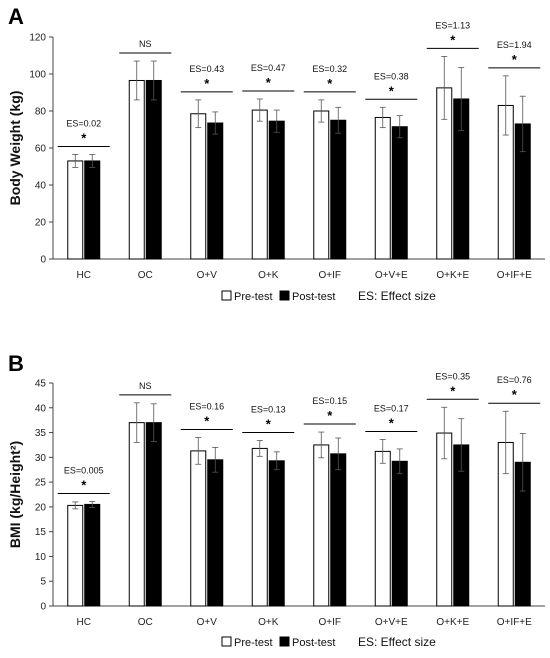  Describe the element at coordinates (83, 123) in the screenshot. I see `panel-a-effect-size-label: ES=0.02` at that location.